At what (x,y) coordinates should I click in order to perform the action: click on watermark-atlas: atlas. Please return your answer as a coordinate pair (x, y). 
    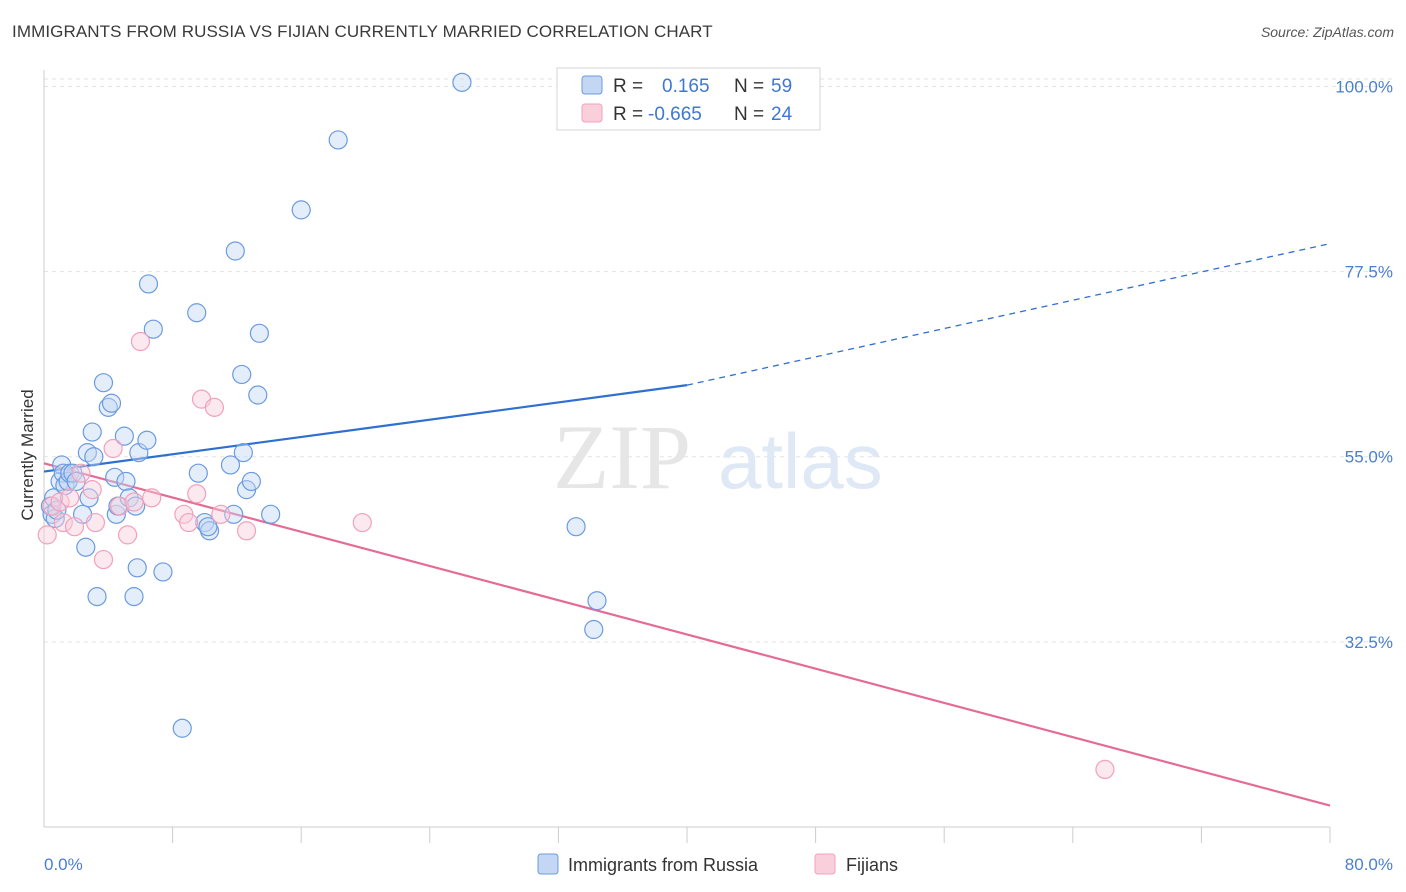
    Looking at the image, I should click on (800, 461).